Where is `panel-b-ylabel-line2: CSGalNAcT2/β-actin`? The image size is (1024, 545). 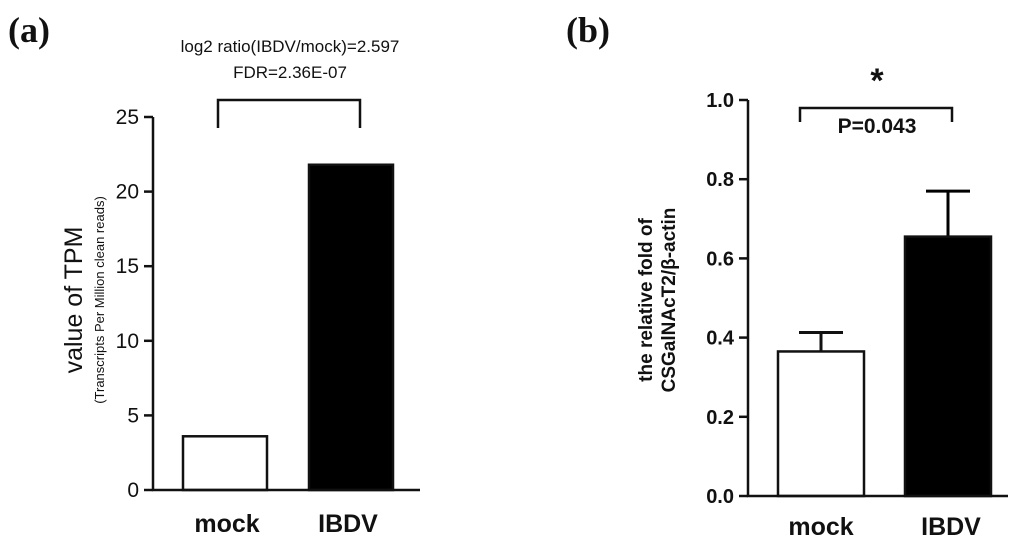
panel-b-ylabel-line2: CSGalNAcT2/β-actin is located at coordinates (669, 300).